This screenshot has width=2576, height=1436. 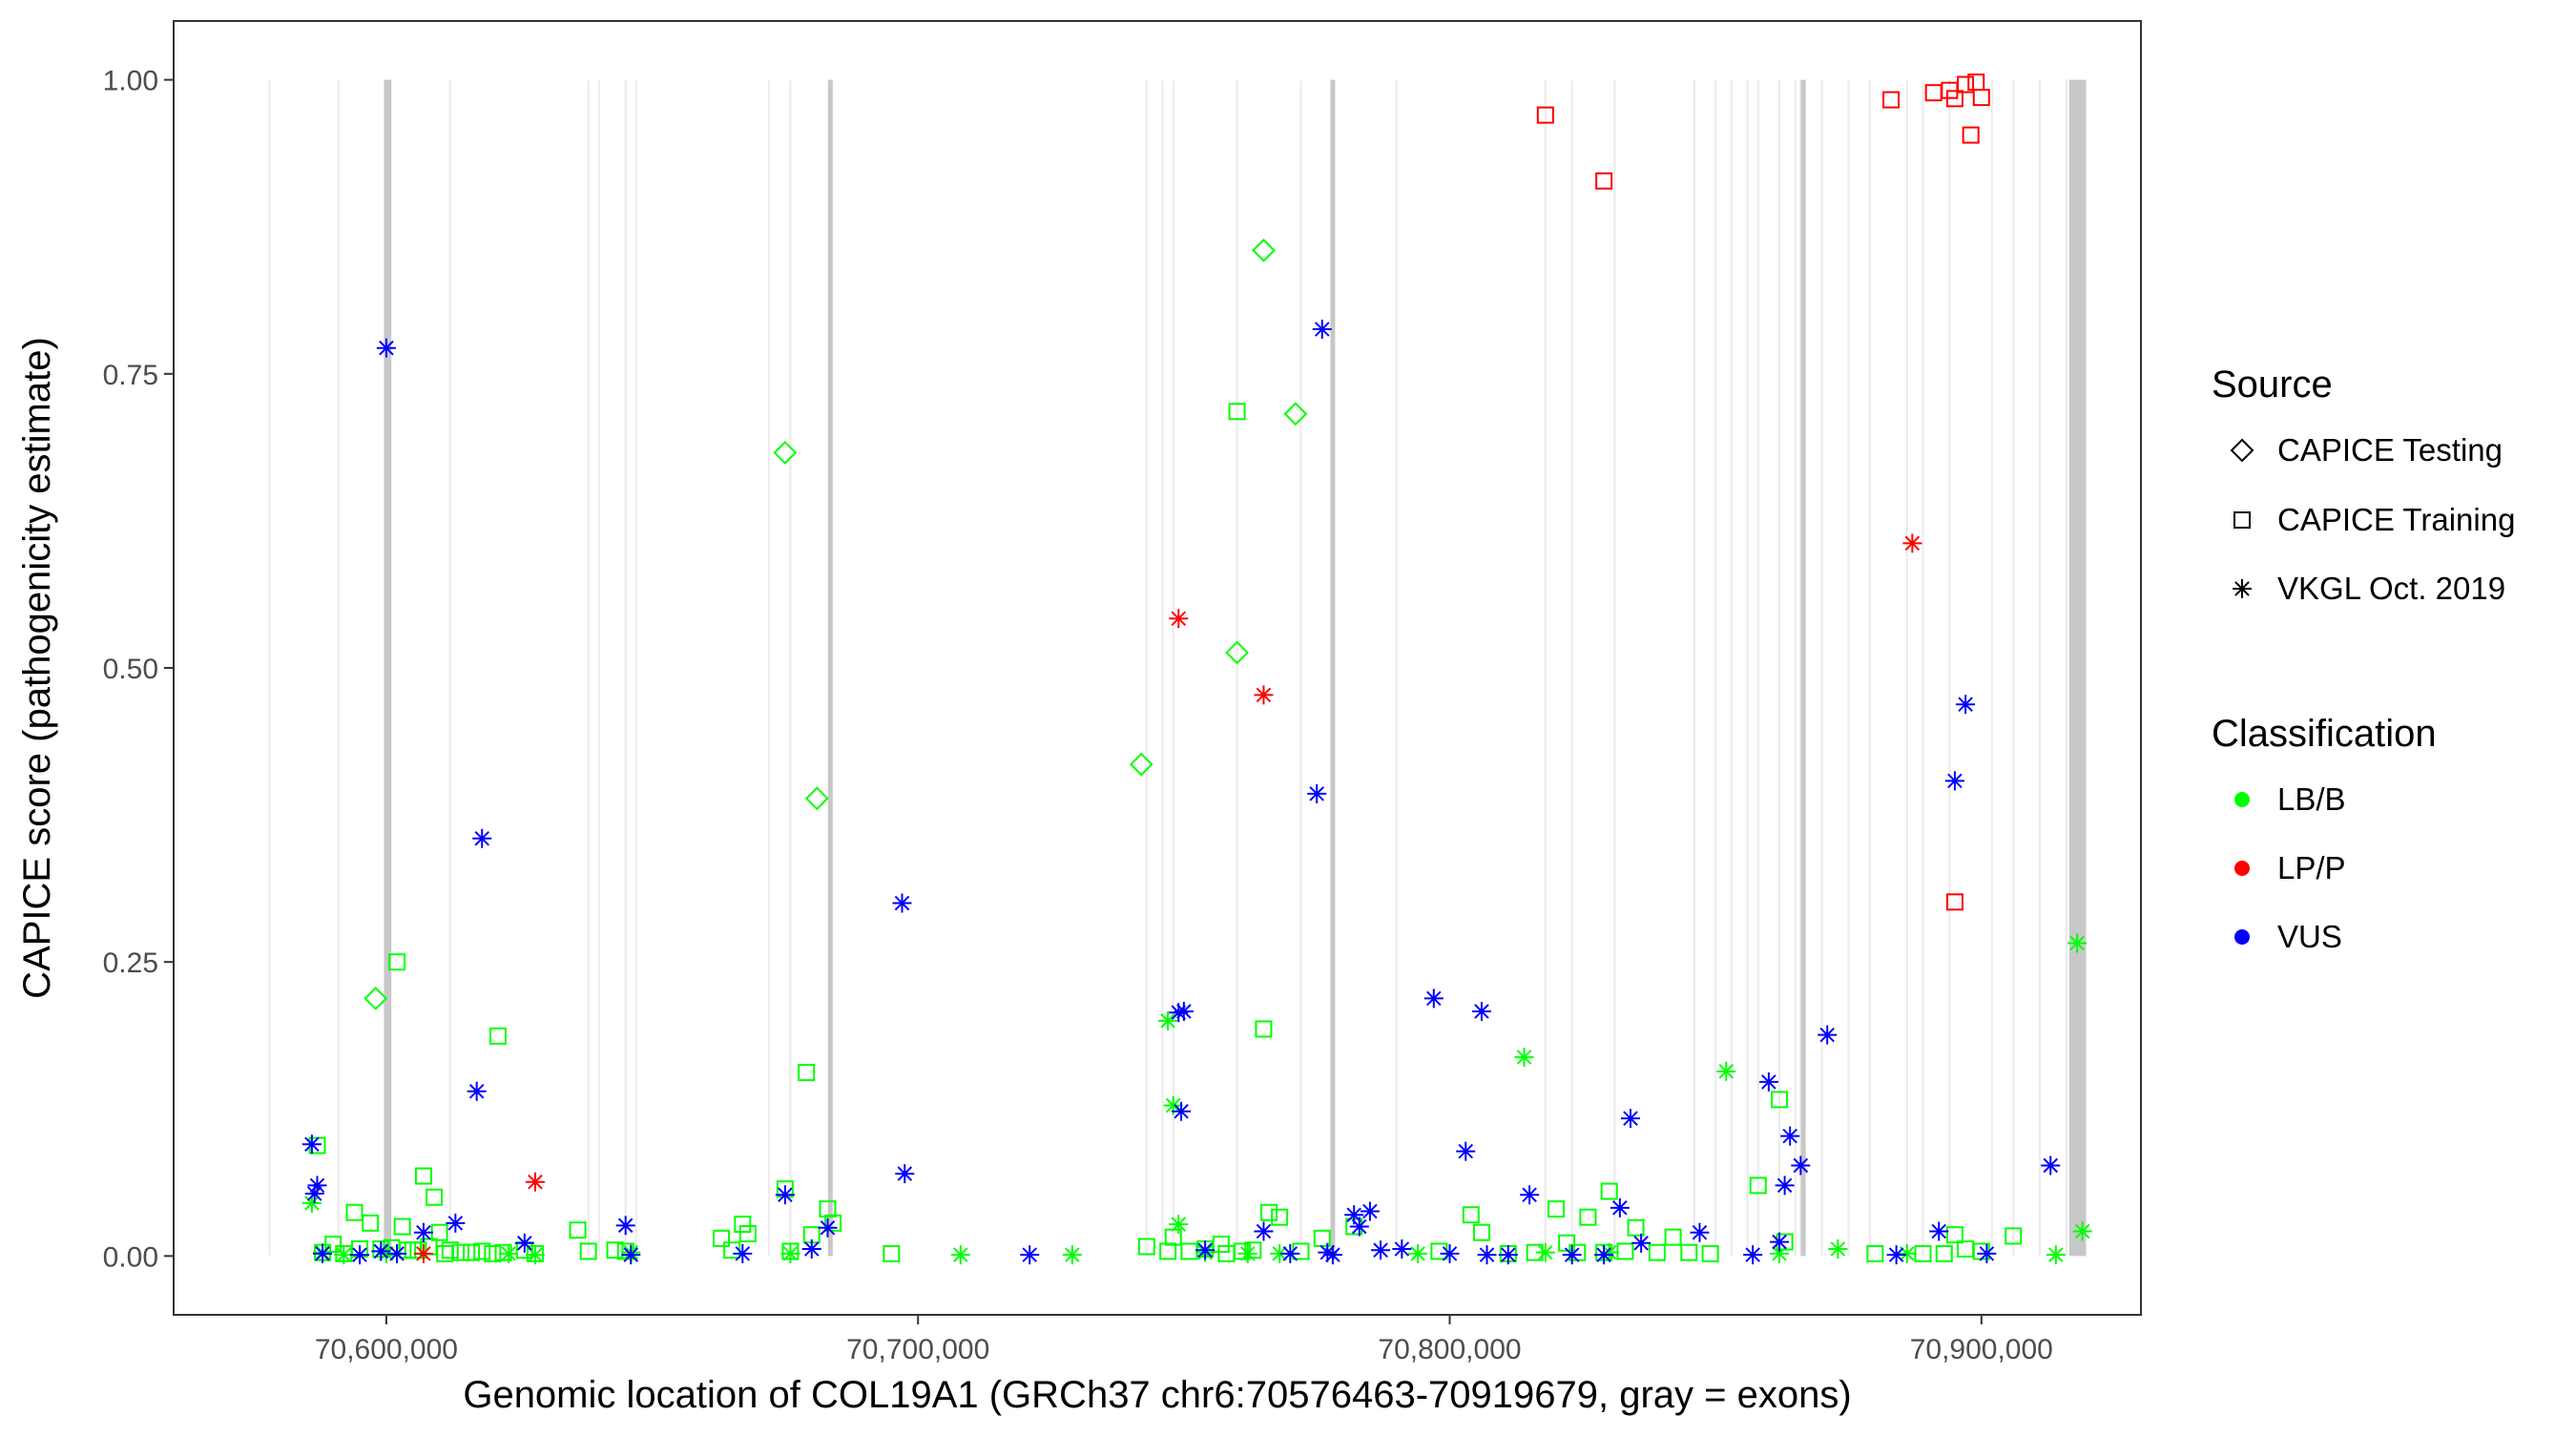 What do you see at coordinates (2077, 668) in the screenshot?
I see `exon-block` at bounding box center [2077, 668].